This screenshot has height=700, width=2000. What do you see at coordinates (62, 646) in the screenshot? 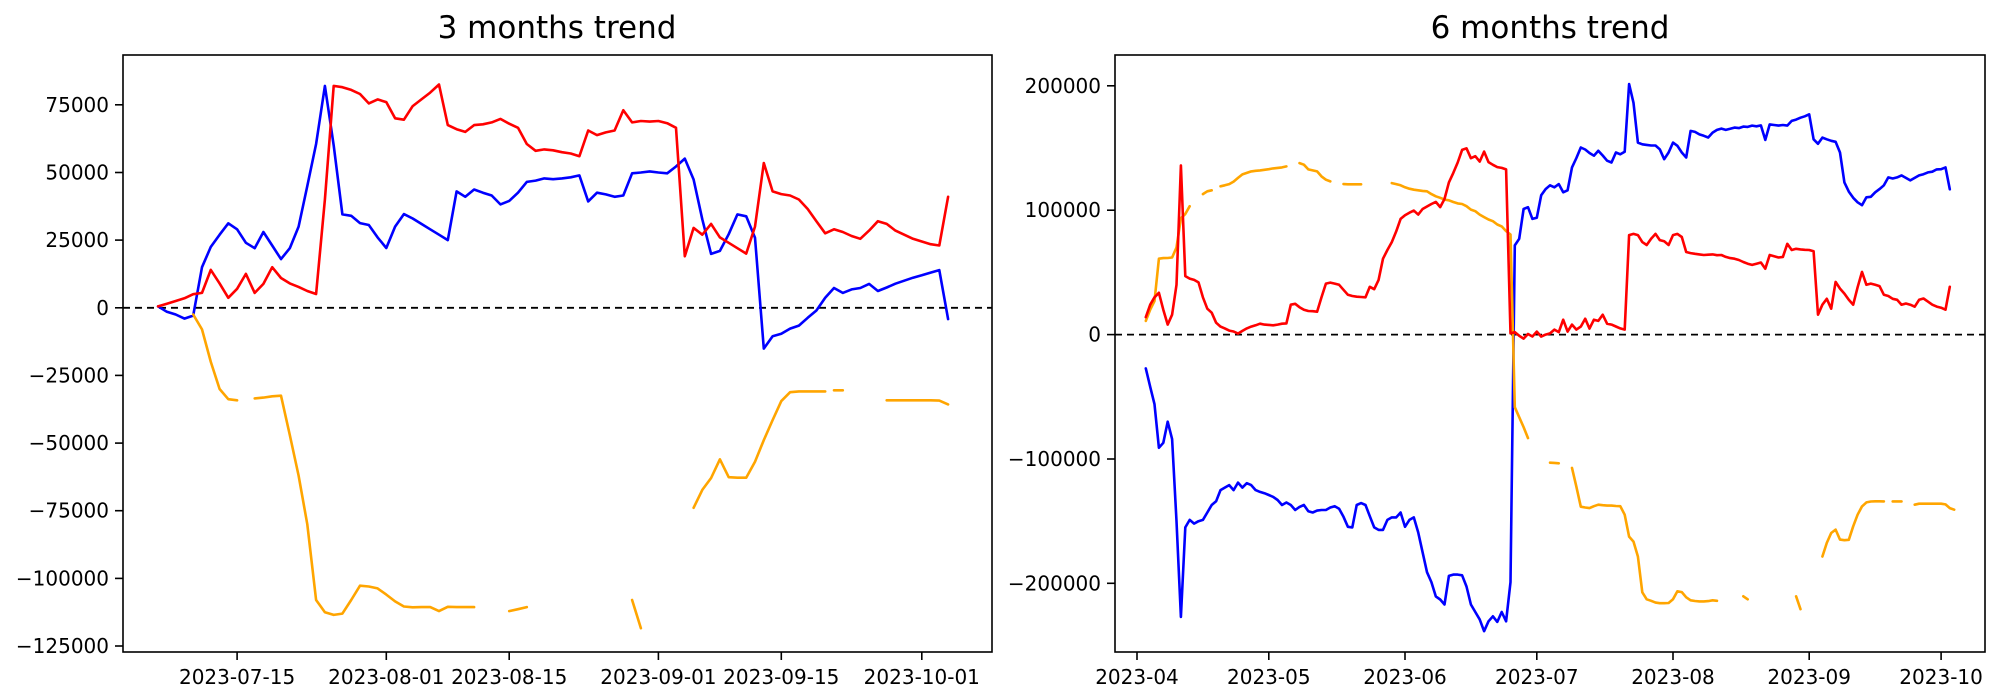
I see `y-tick-label: −125000` at bounding box center [62, 646].